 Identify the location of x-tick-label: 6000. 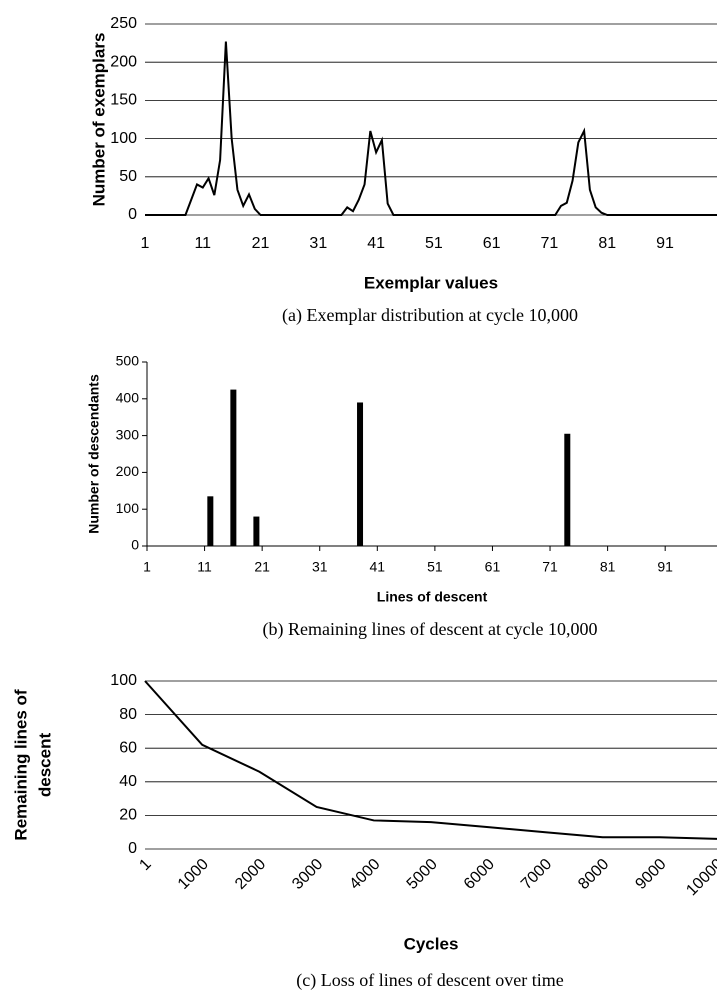
(479, 874).